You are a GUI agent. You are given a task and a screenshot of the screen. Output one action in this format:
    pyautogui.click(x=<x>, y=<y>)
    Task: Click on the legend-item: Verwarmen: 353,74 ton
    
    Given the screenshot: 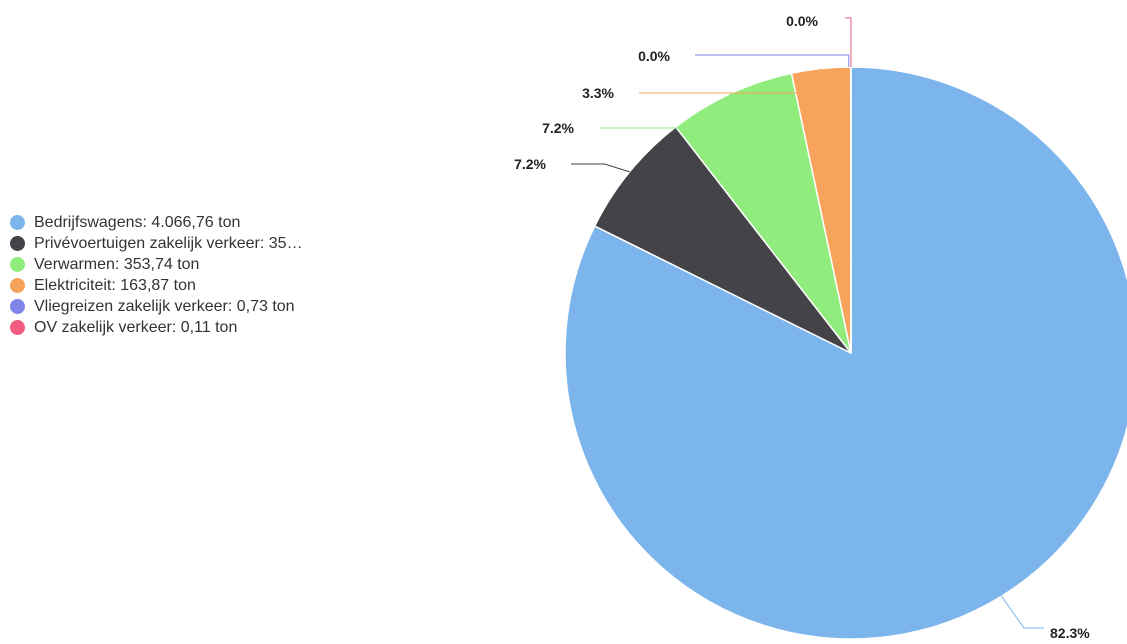 What is the action you would take?
    pyautogui.click(x=195, y=264)
    